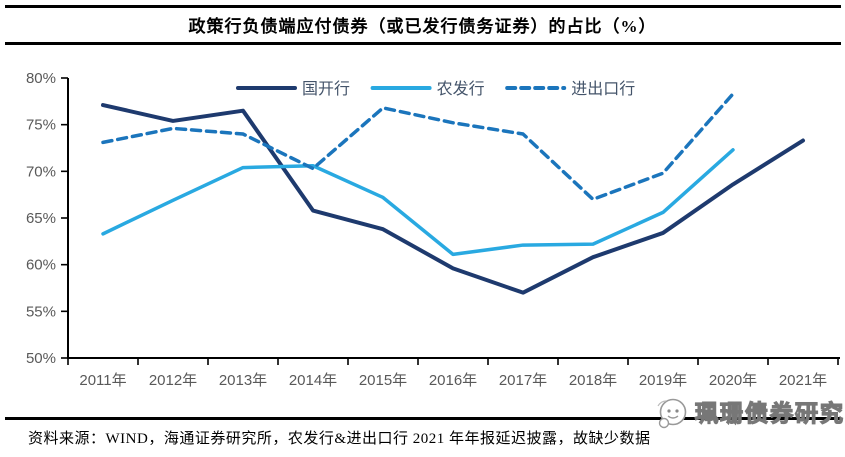  What do you see at coordinates (663, 380) in the screenshot?
I see `x-axis-label: 2019年` at bounding box center [663, 380].